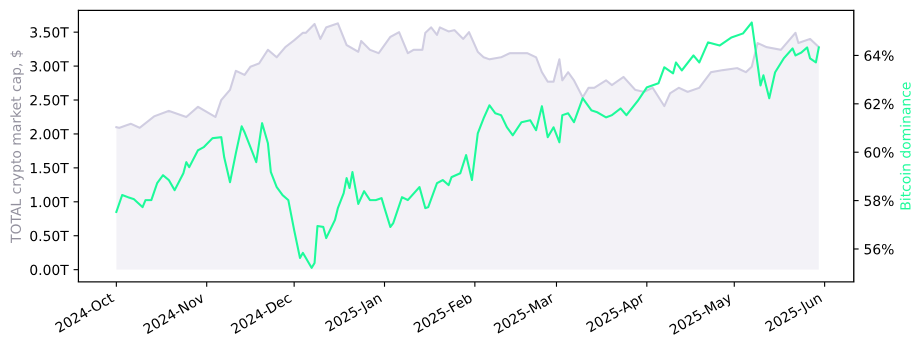  What do you see at coordinates (49, 270) in the screenshot?
I see `y-tick-label: 0.00T` at bounding box center [49, 270].